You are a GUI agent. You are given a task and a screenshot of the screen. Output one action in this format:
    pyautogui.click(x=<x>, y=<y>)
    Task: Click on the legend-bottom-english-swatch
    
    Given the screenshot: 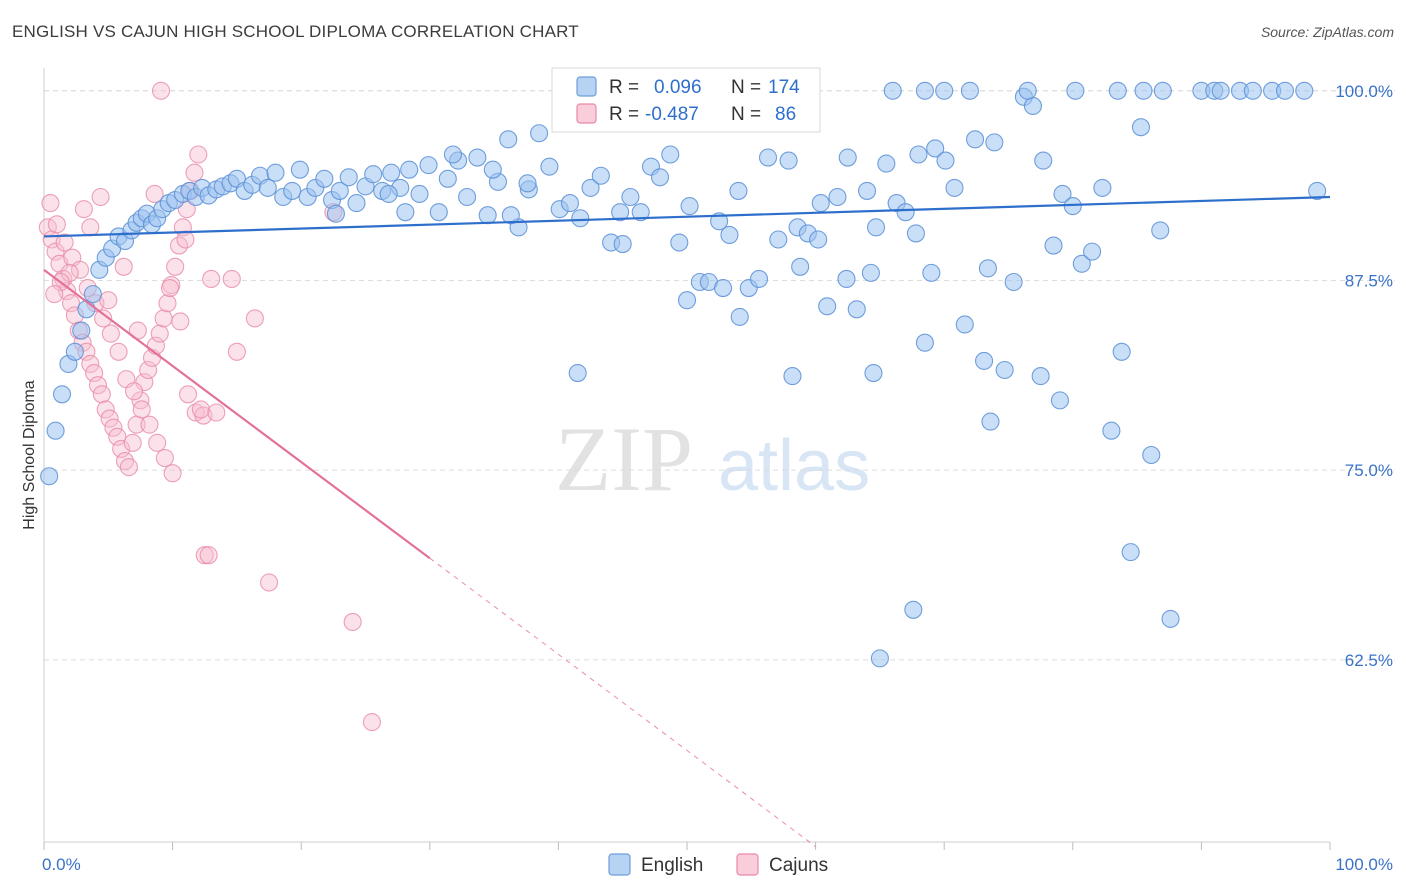 What is the action you would take?
    pyautogui.click(x=619, y=864)
    